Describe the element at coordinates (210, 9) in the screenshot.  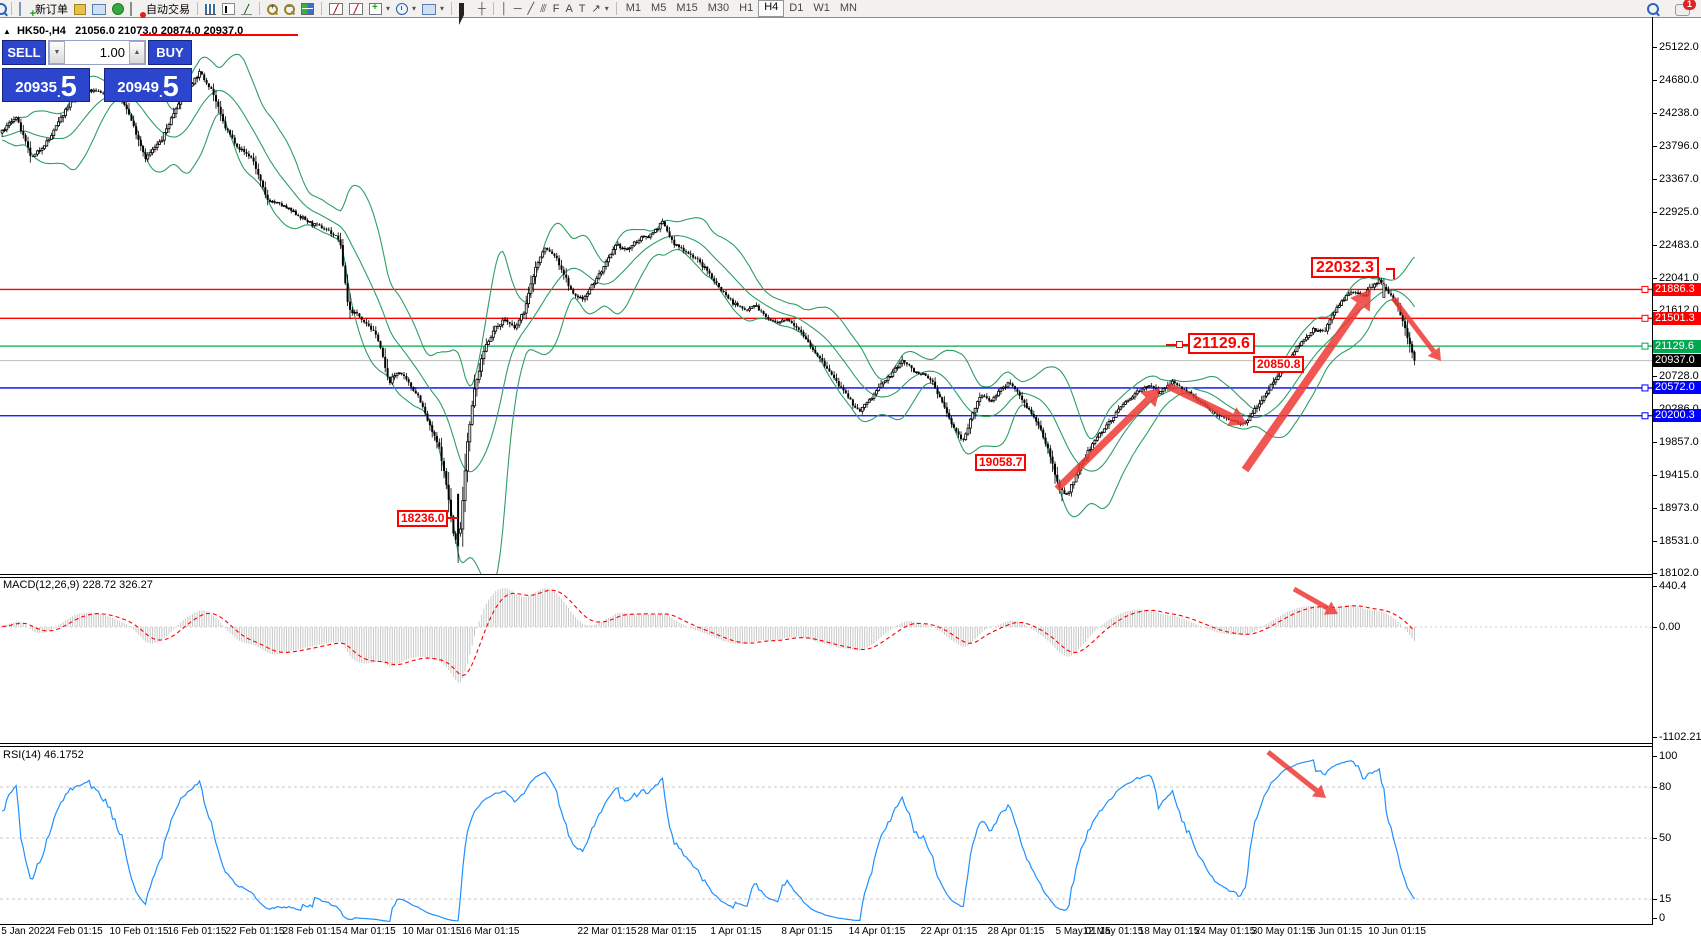
I see `bar-chart-button` at that location.